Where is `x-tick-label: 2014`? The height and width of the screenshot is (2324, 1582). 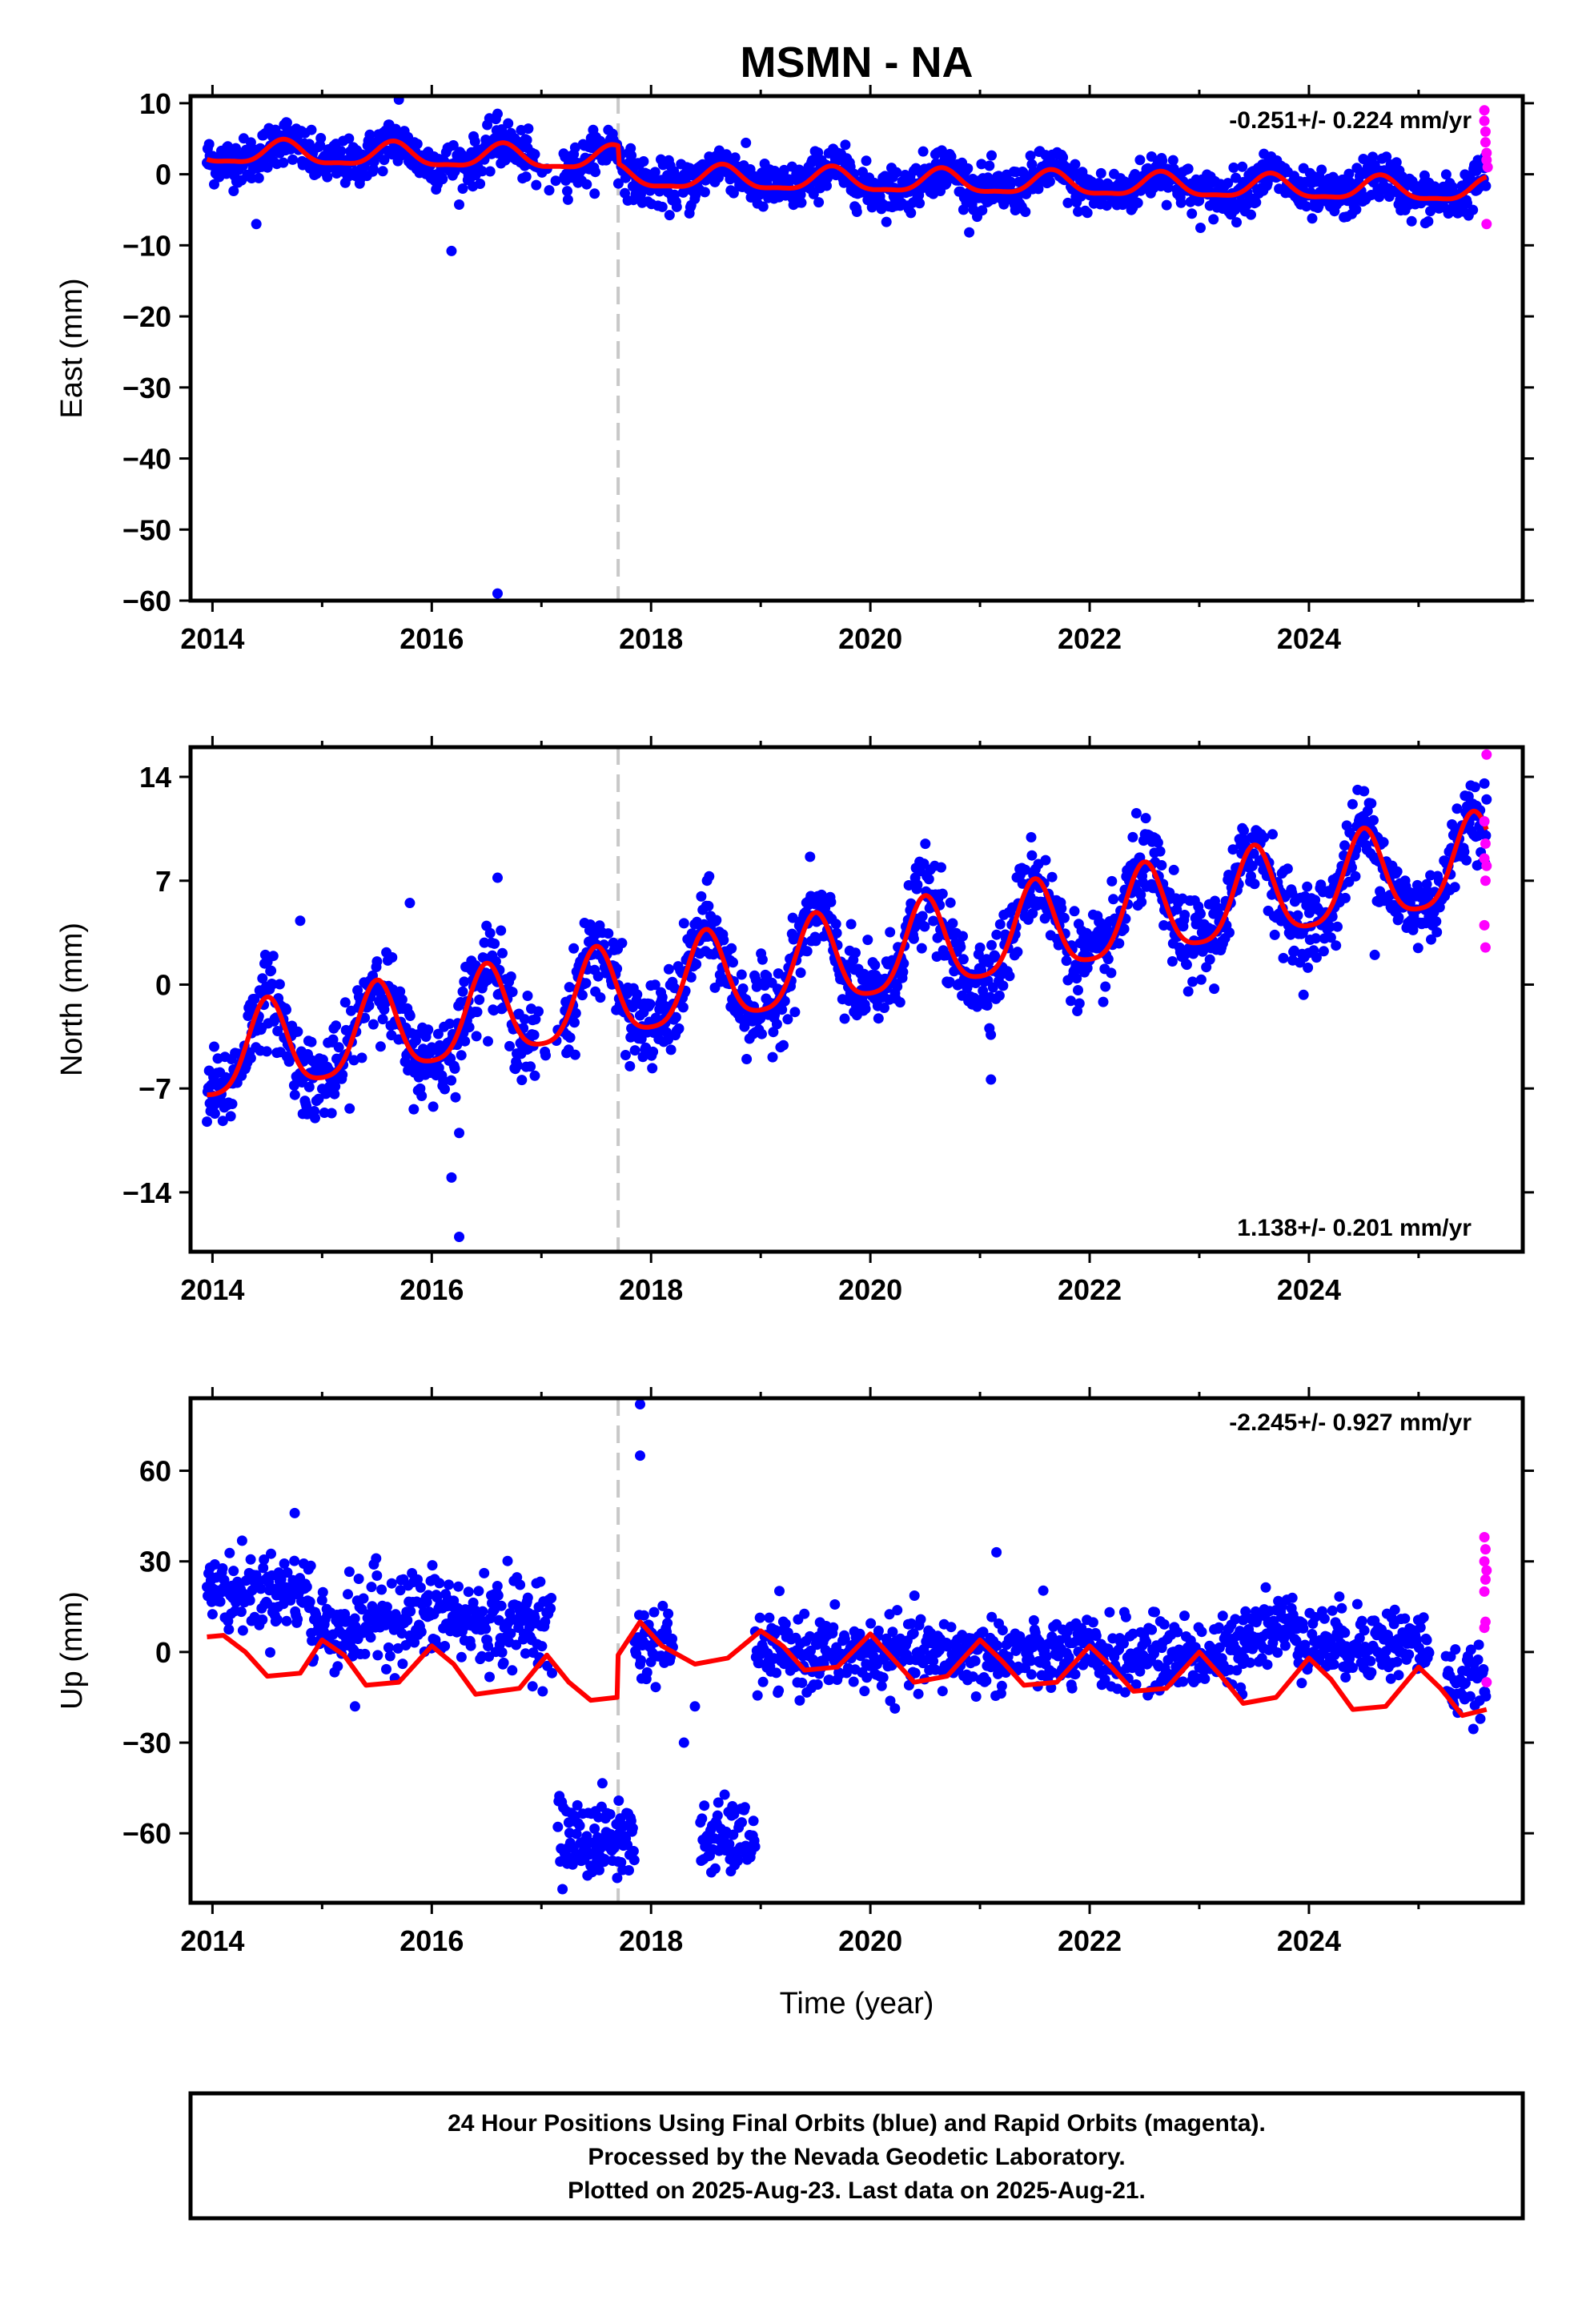 x-tick-label: 2014 is located at coordinates (212, 638).